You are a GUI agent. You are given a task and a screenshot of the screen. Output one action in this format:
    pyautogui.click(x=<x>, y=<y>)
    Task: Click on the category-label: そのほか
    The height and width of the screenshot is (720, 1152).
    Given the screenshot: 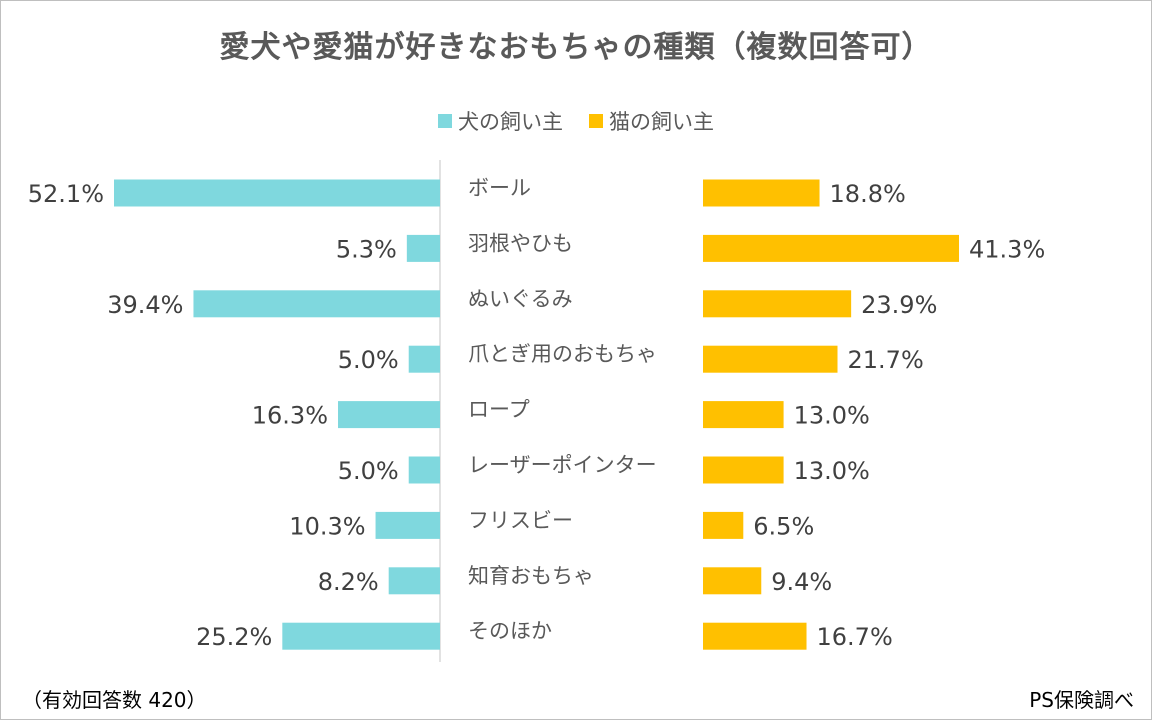 What is the action you would take?
    pyautogui.click(x=510, y=631)
    